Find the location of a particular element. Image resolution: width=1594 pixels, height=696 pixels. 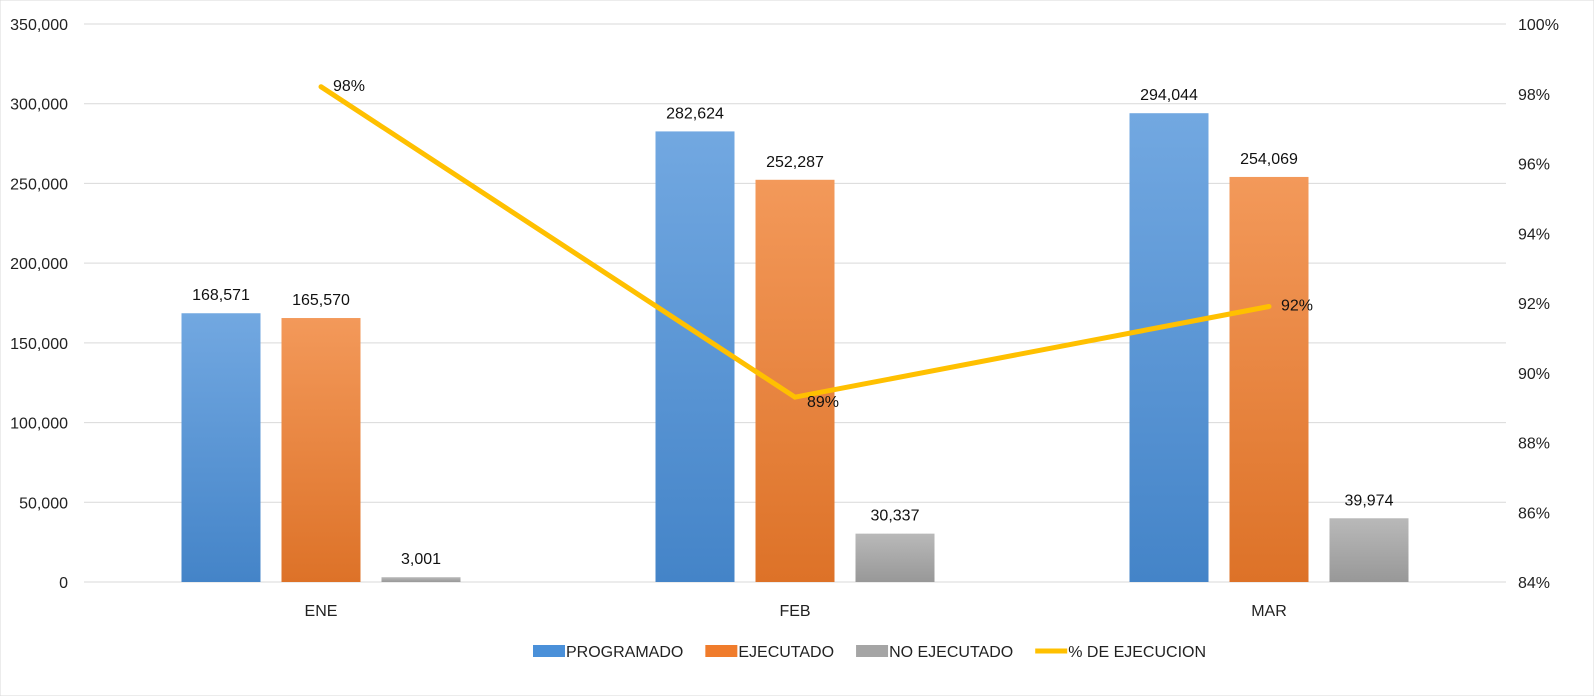

category-label: FEB is located at coordinates (794, 611).